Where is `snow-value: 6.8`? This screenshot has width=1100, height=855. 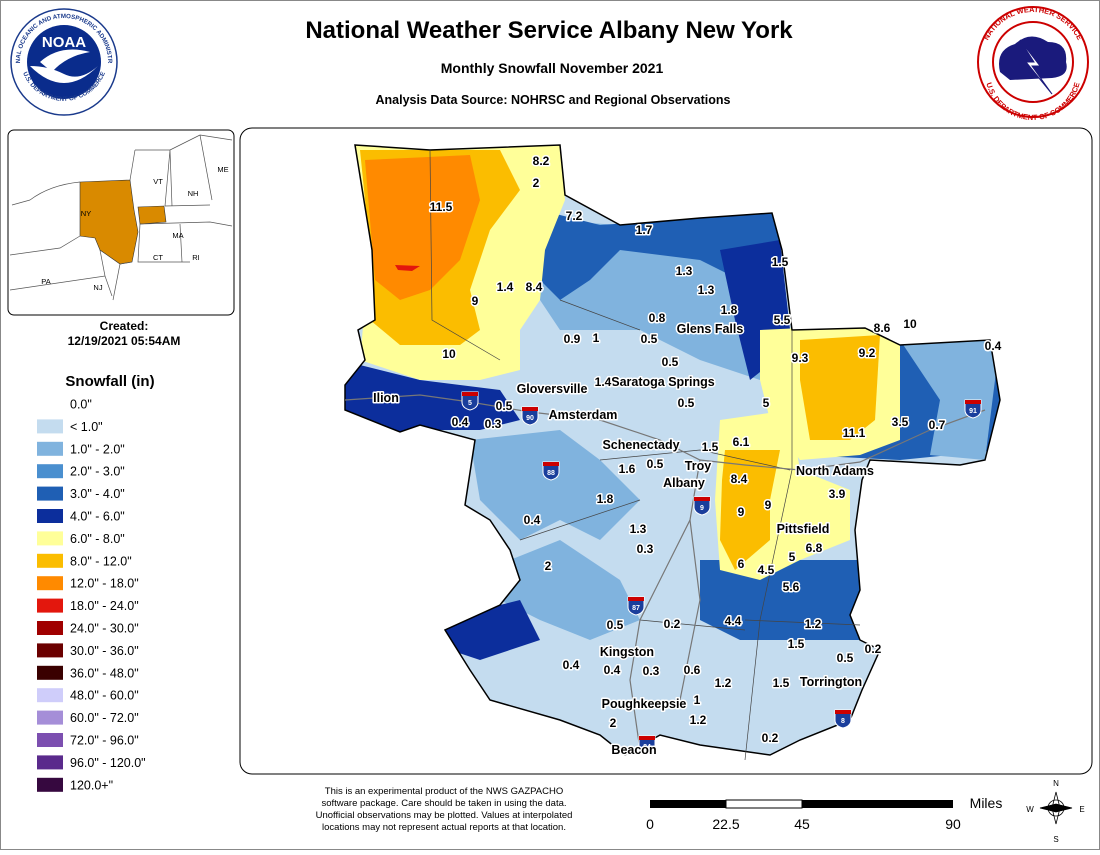
snow-value: 6.8 is located at coordinates (814, 548).